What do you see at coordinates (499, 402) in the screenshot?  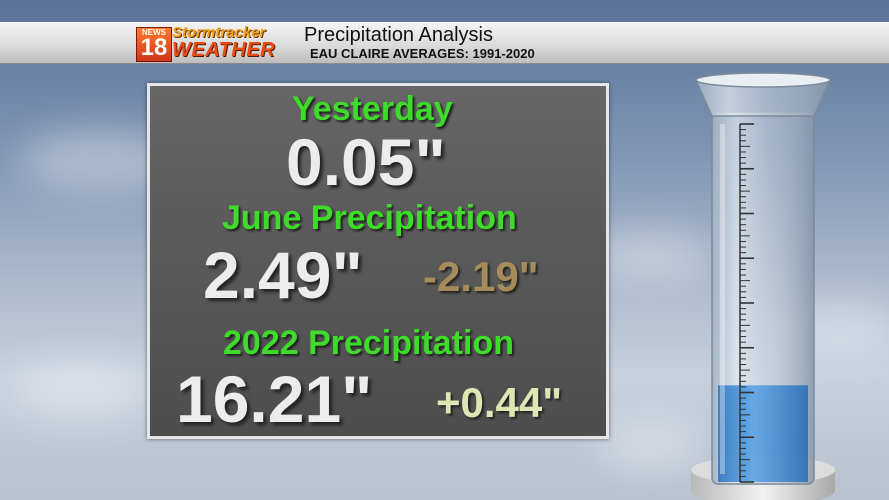 I see `year-precip-departure: +0.44"` at bounding box center [499, 402].